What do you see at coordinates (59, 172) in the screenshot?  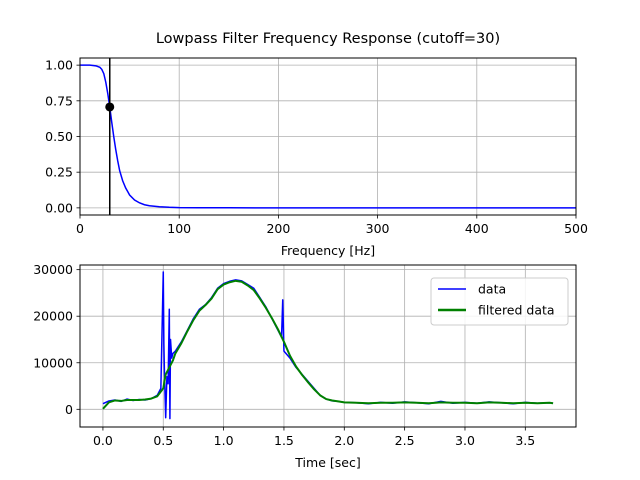 I see `freq-y-tick-label: 0.25` at bounding box center [59, 172].